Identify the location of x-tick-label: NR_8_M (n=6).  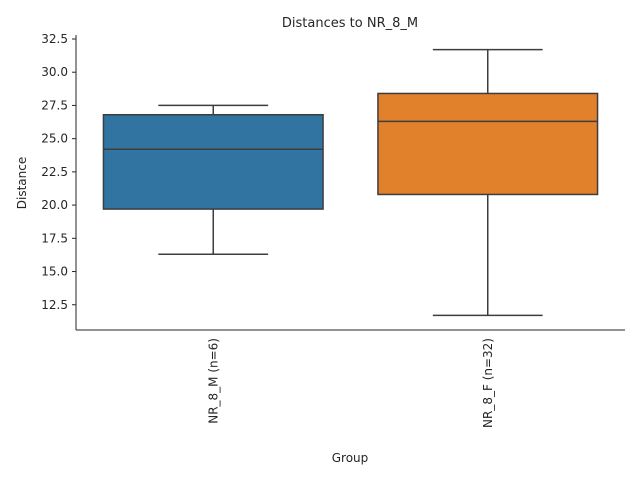
(213, 381).